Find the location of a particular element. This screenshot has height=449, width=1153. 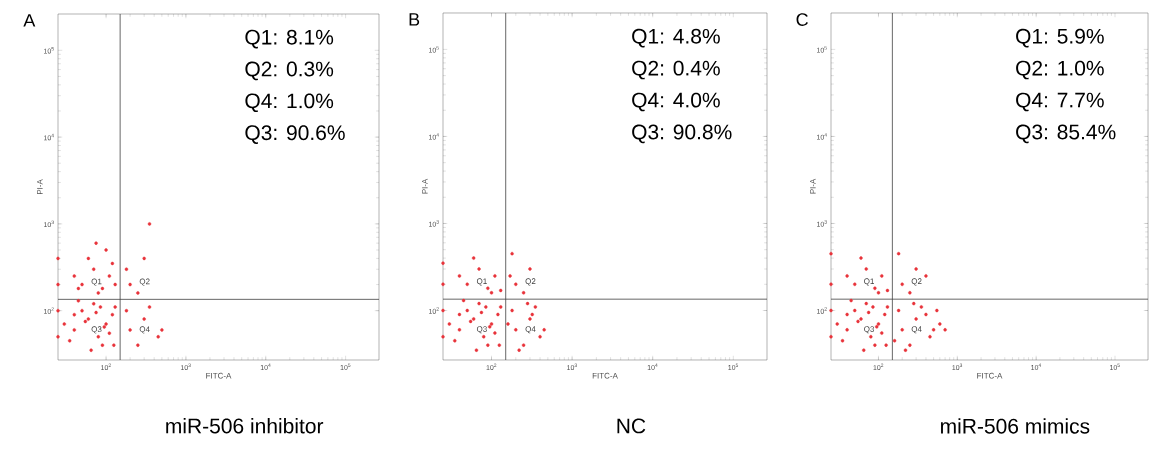

chart-title: C is located at coordinates (802, 19).